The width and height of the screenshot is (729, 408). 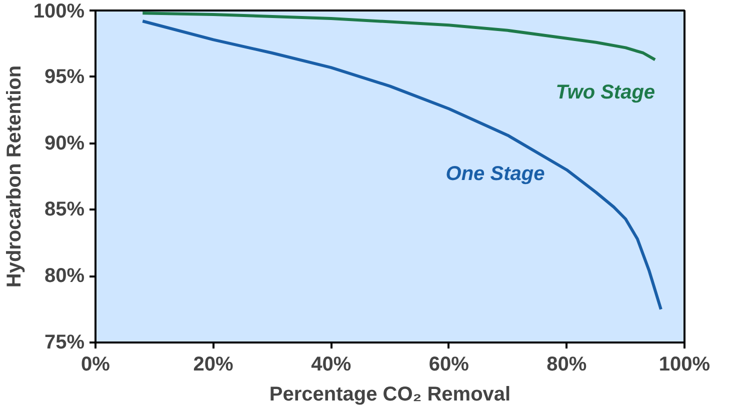 I want to click on y-tick-label: 85%, so click(x=64, y=209).